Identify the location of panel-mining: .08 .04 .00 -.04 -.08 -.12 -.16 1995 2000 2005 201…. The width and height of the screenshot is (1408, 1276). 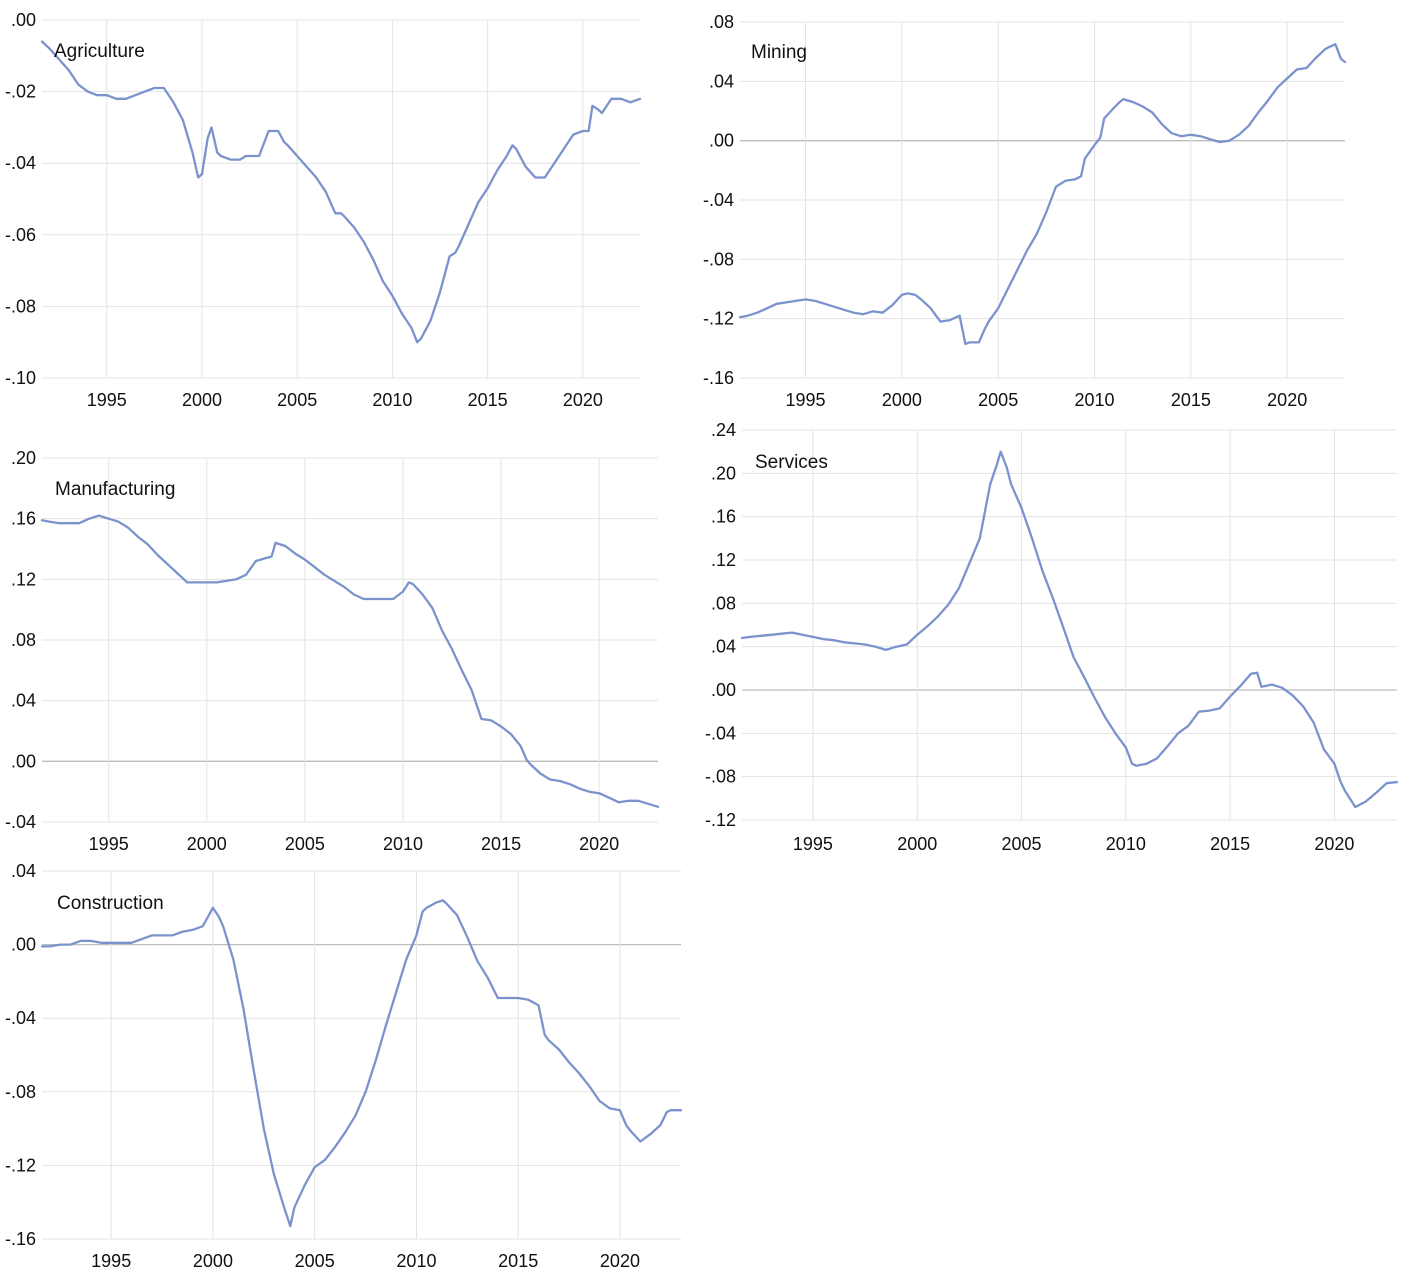
(1025, 211).